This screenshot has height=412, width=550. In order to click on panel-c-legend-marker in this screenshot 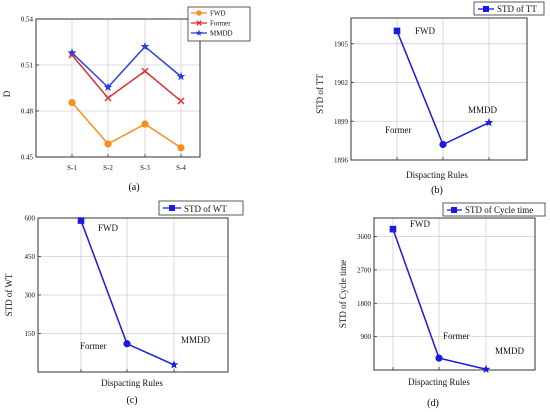, I will do `click(172, 208)`.